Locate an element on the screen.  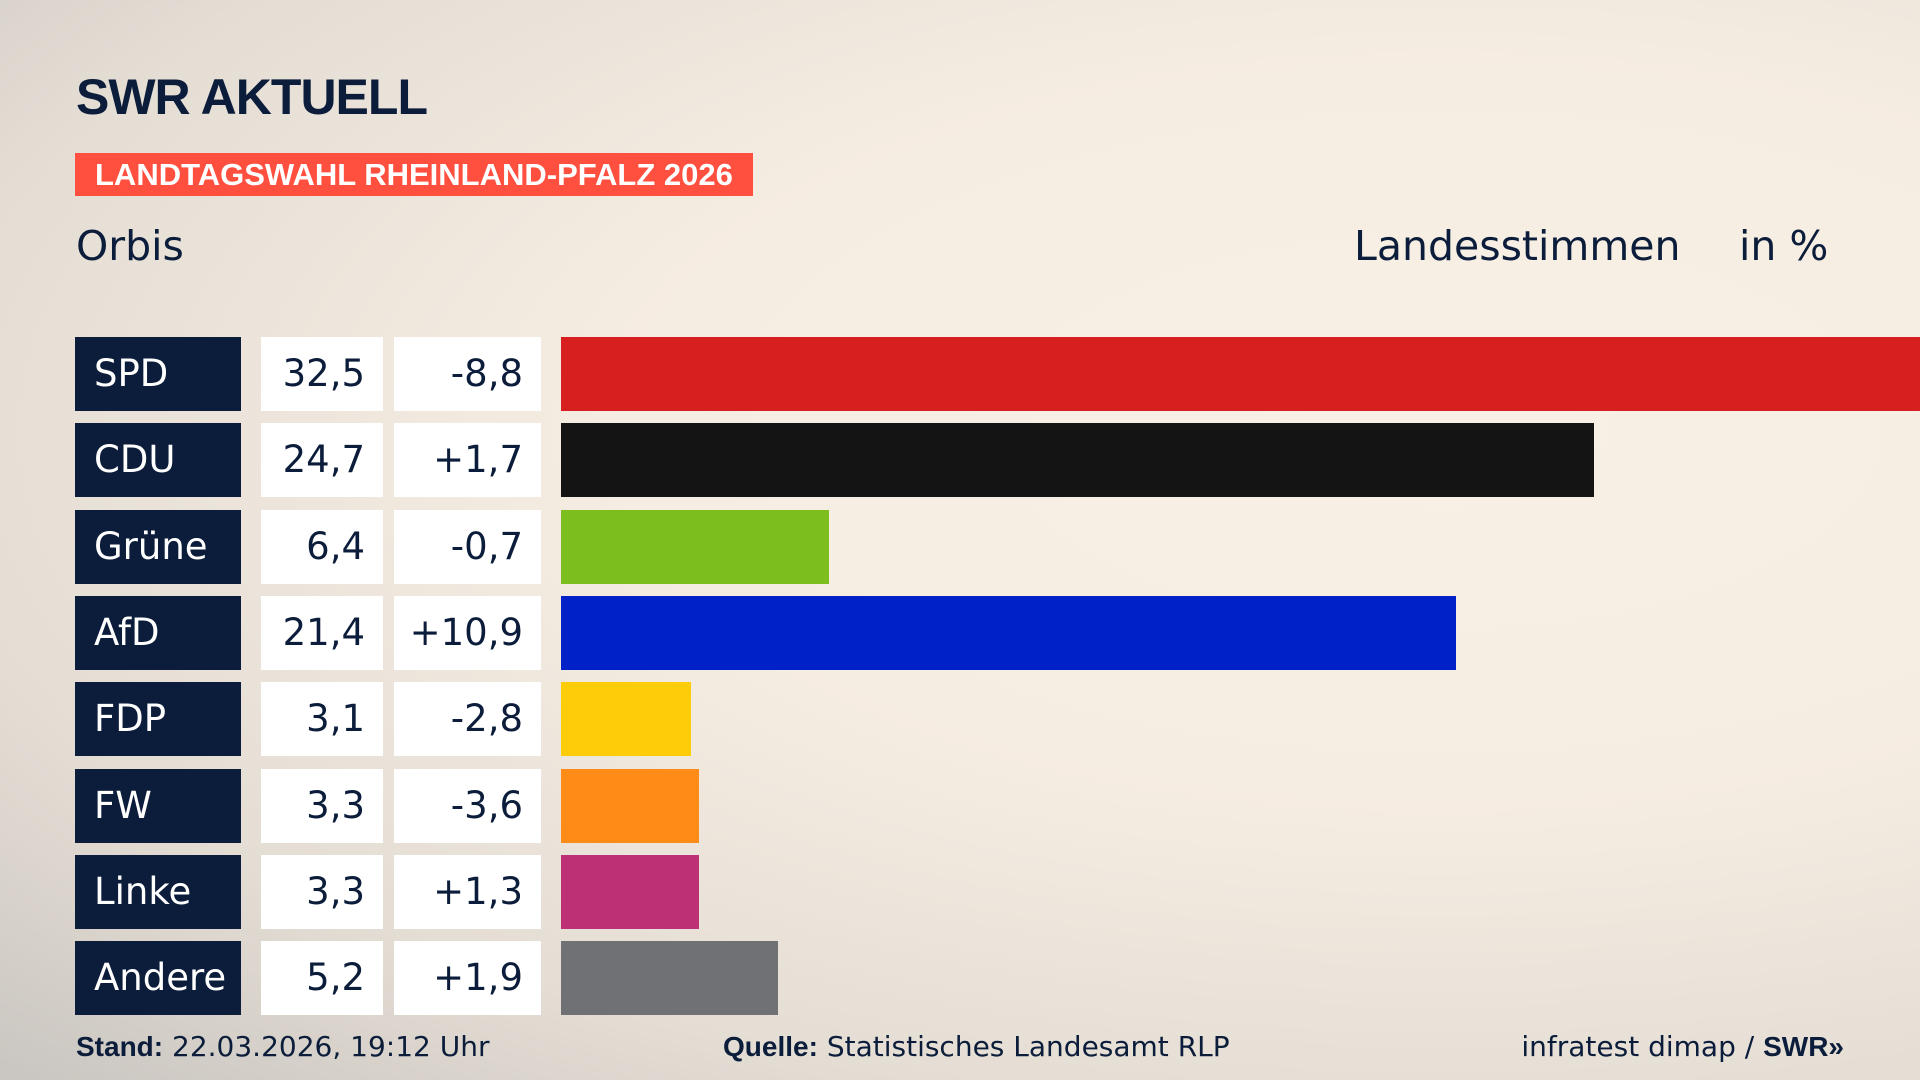
diff-label: +1,3 is located at coordinates (467, 891).